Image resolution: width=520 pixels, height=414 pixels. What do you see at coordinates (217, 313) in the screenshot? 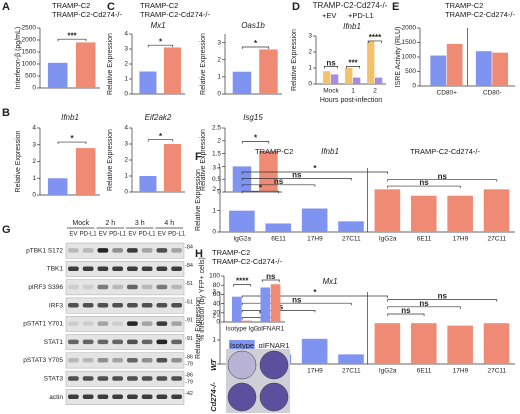
I see `y-tick-label: 20` at bounding box center [217, 313].